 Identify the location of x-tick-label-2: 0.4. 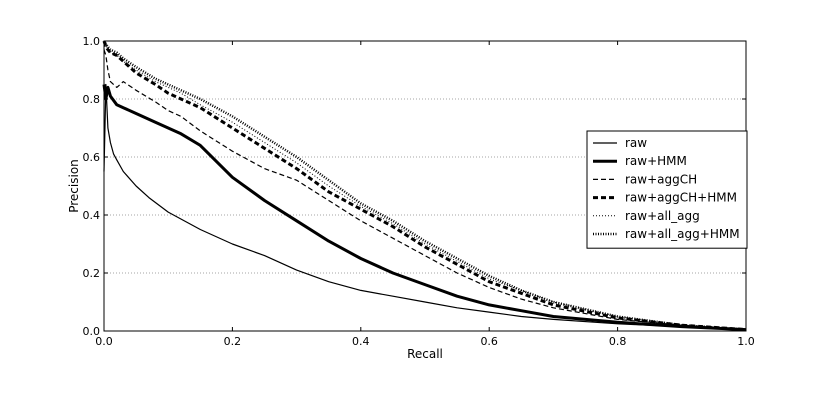
(361, 341).